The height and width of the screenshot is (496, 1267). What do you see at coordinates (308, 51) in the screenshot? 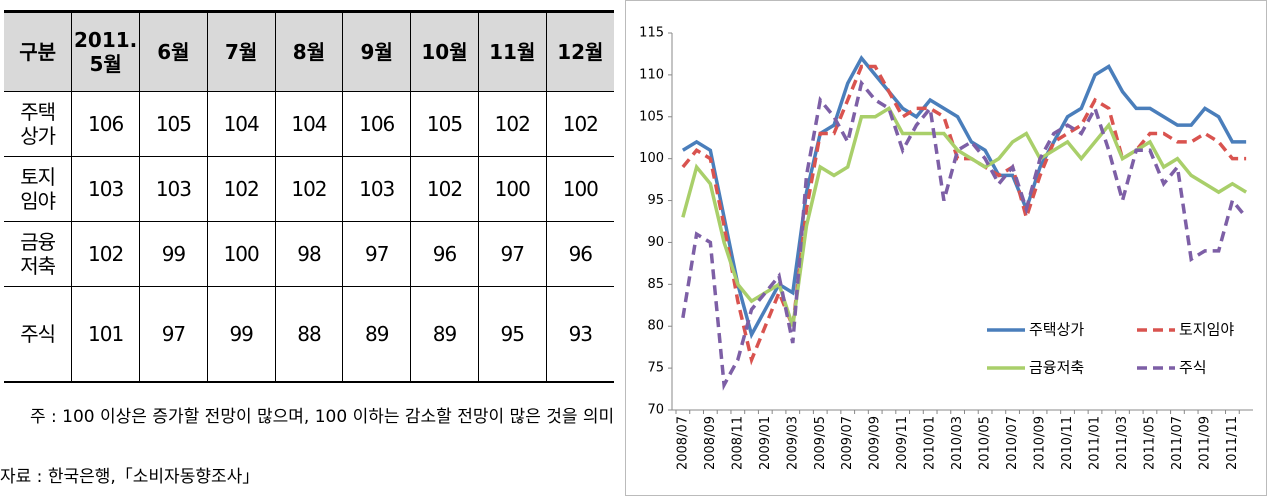
I see `header-cell: 8월` at bounding box center [308, 51].